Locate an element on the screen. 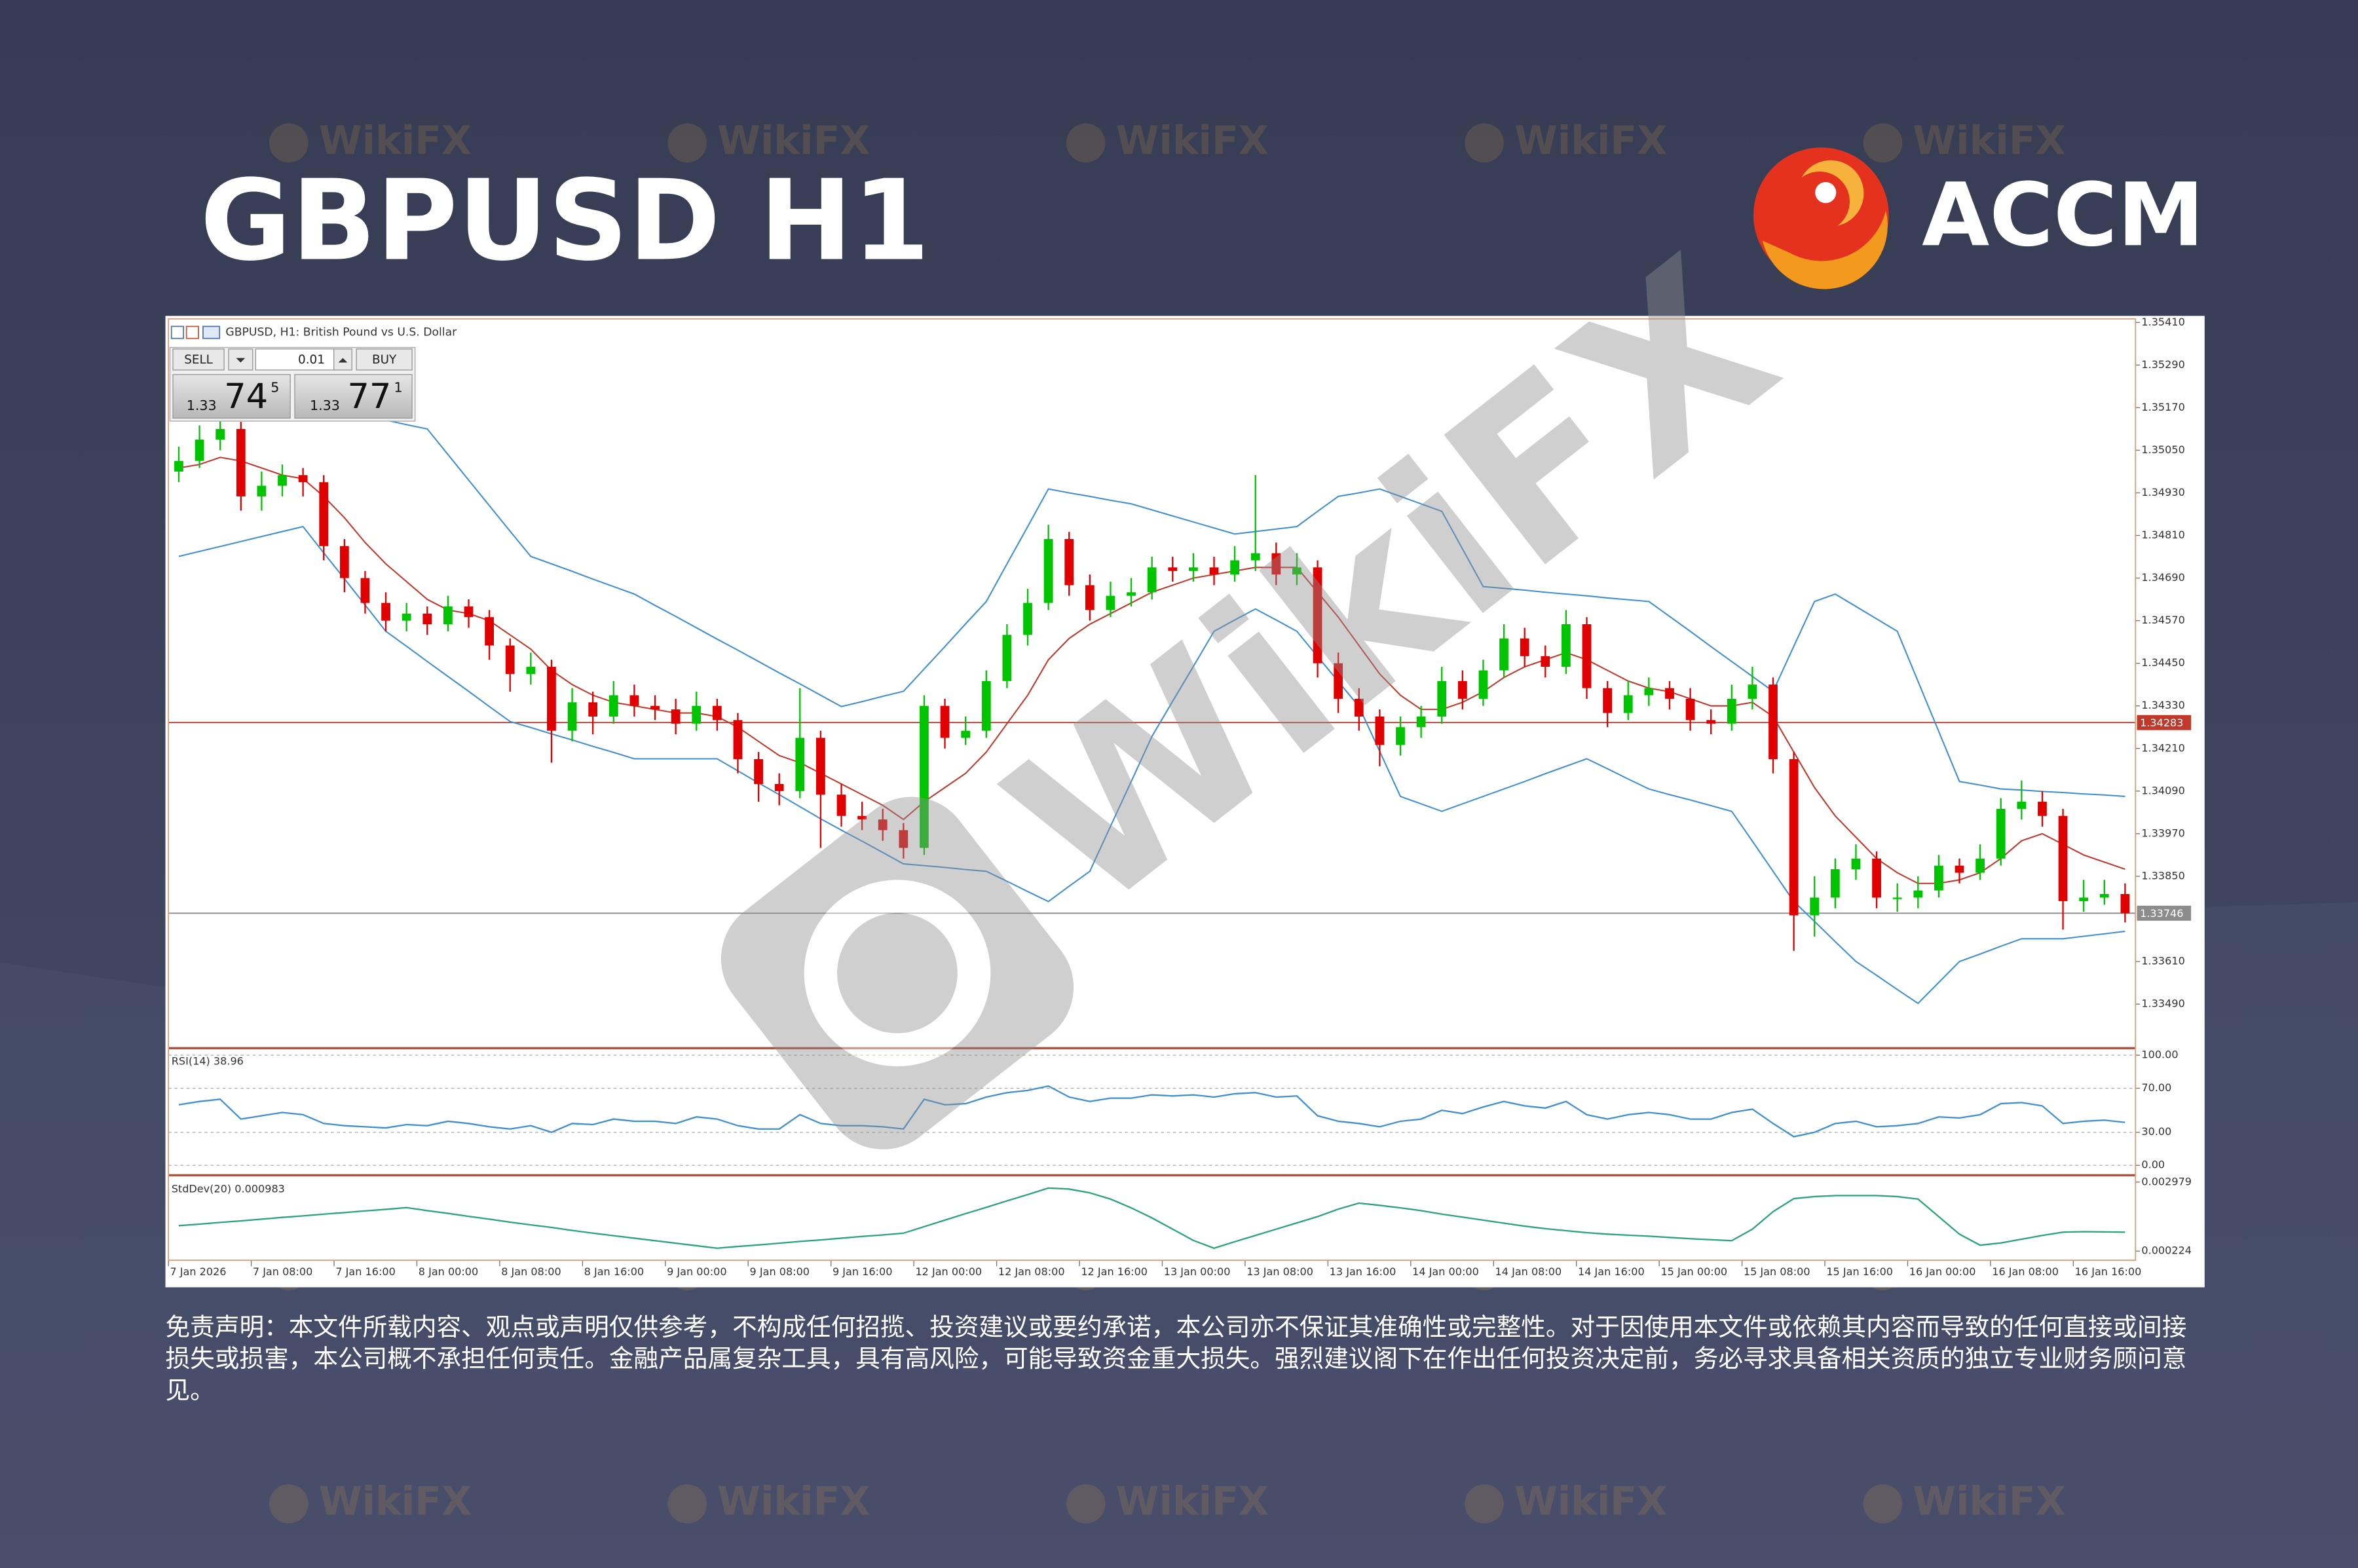  brand-logo is located at coordinates (1821, 218).